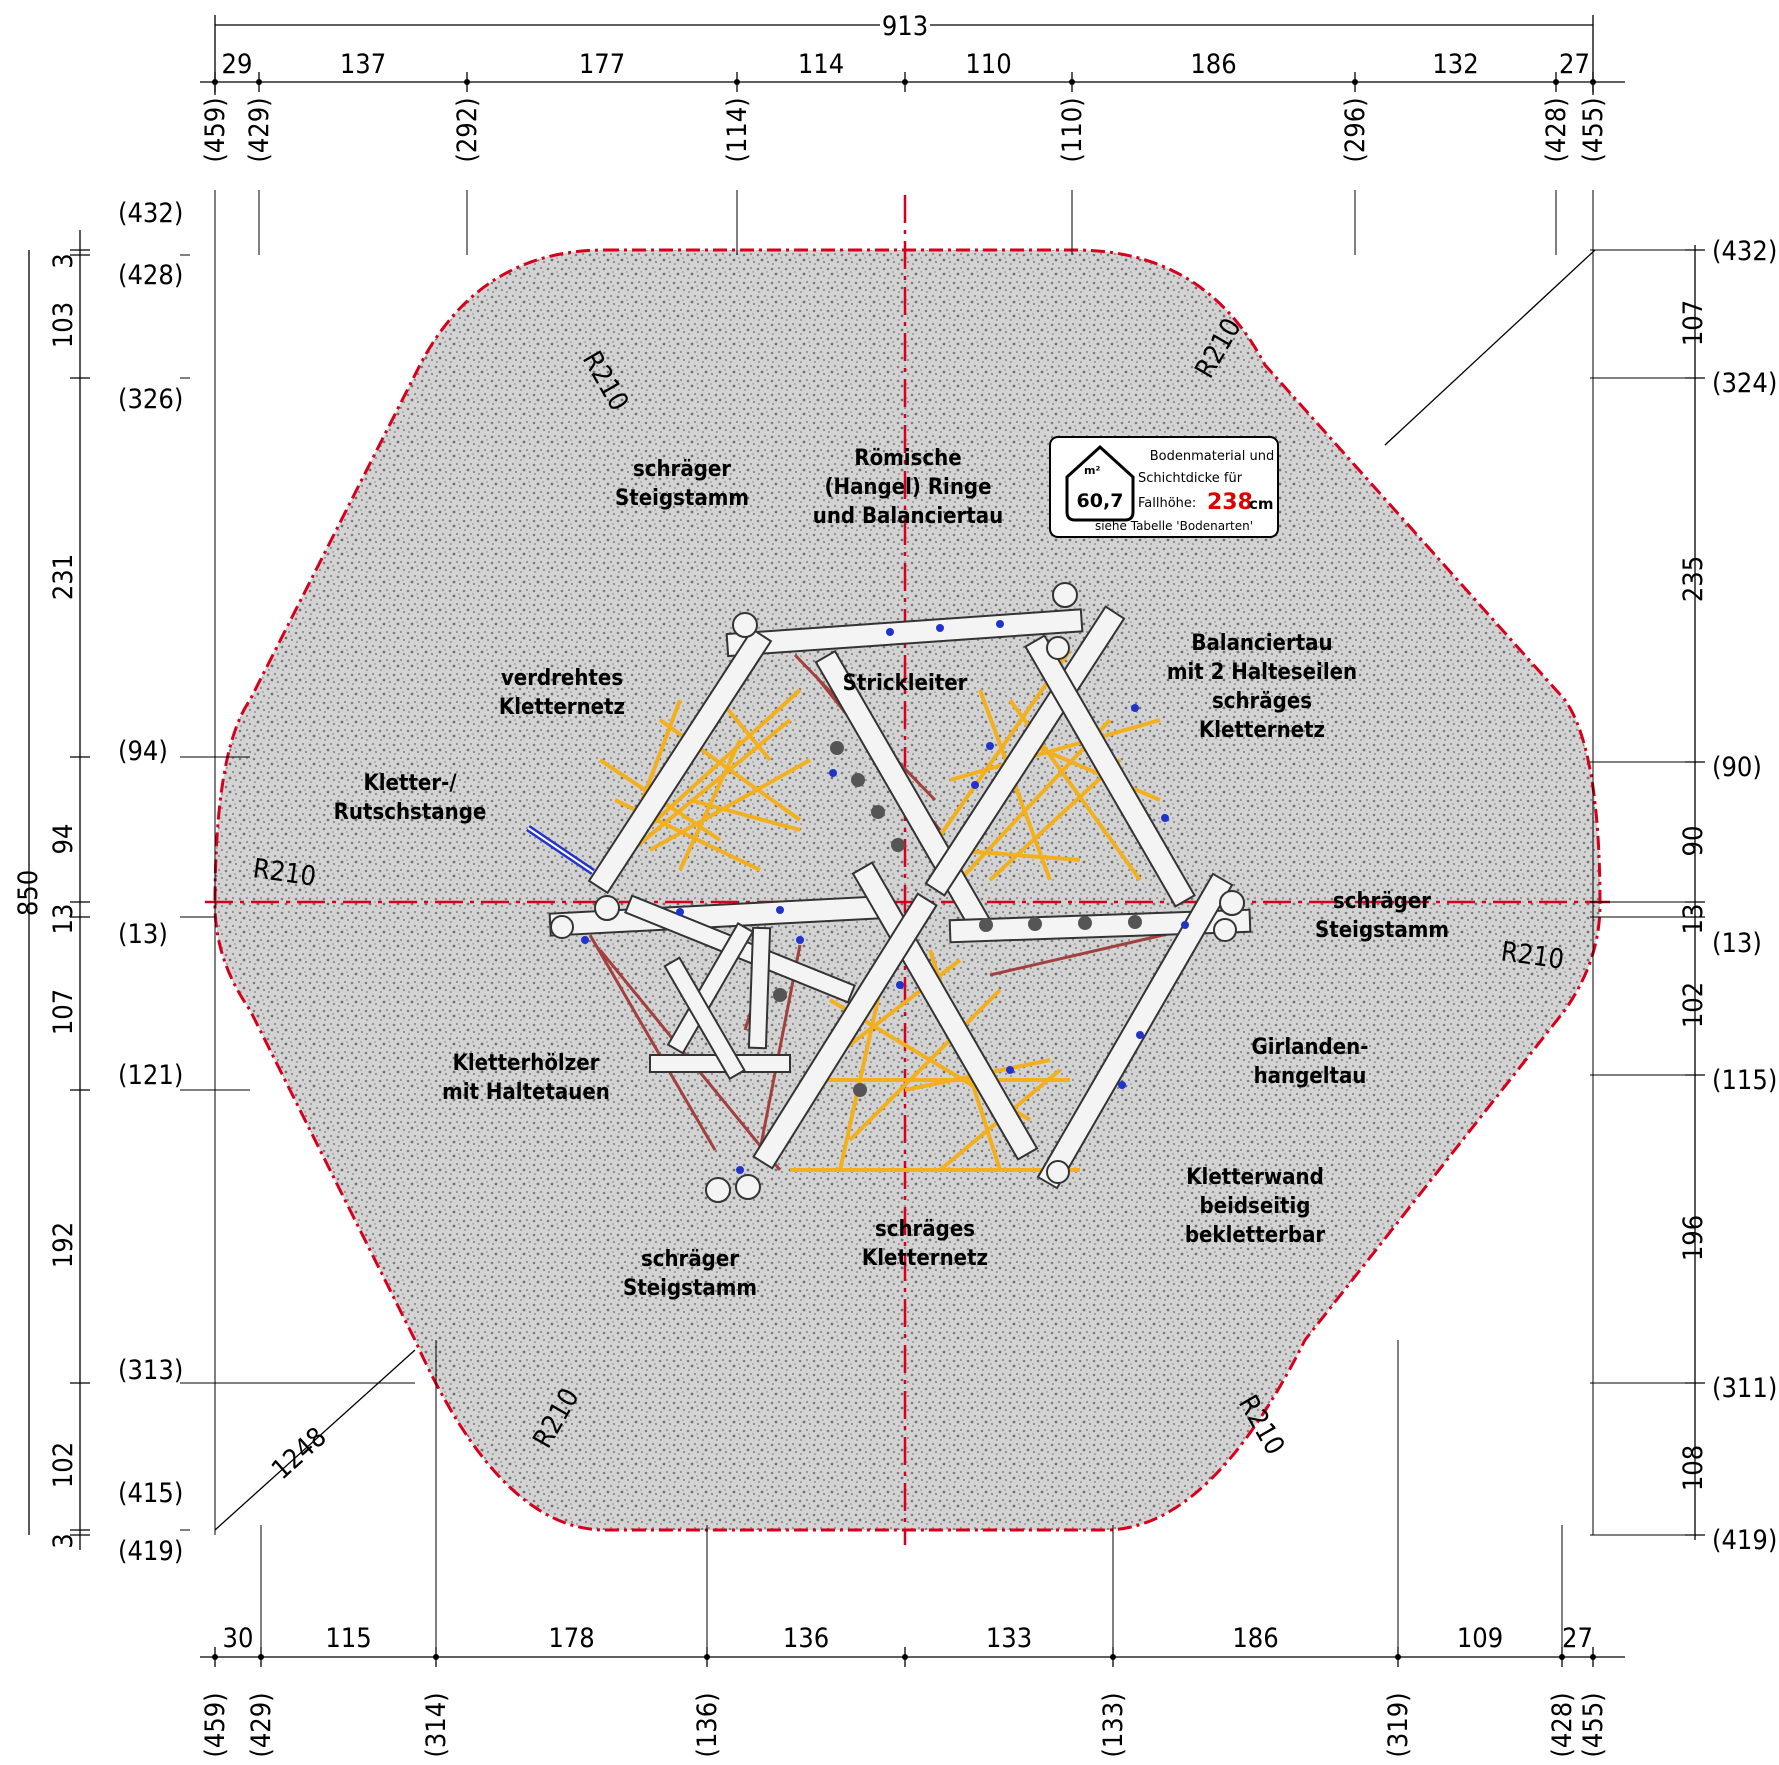 This screenshot has height=1765, width=1779. What do you see at coordinates (63, 1465) in the screenshot?
I see `left-dim-7: 102` at bounding box center [63, 1465].